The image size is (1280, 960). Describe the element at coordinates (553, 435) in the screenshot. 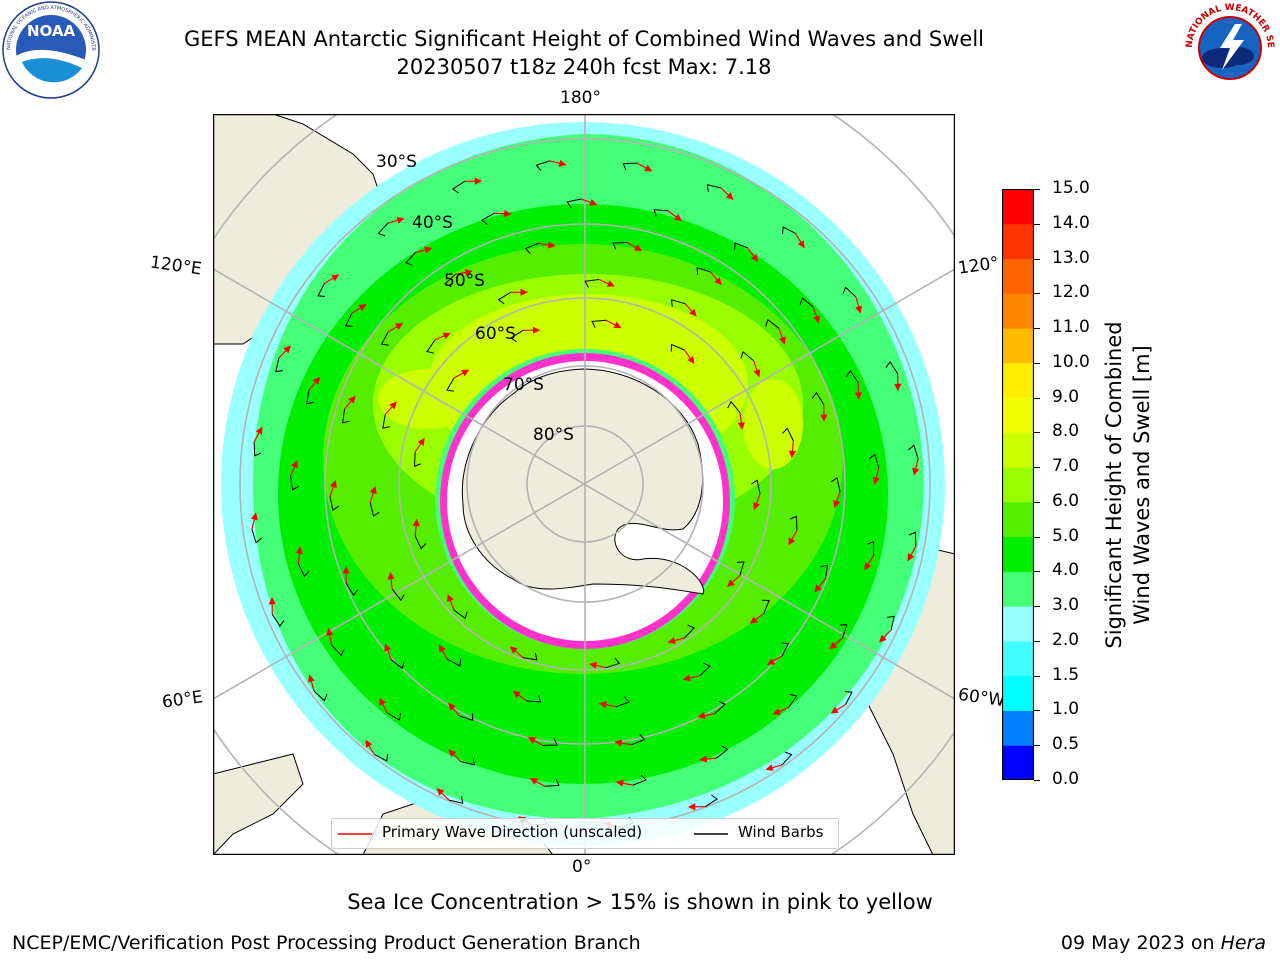

I see `lat-label-80s: 80°S` at that location.